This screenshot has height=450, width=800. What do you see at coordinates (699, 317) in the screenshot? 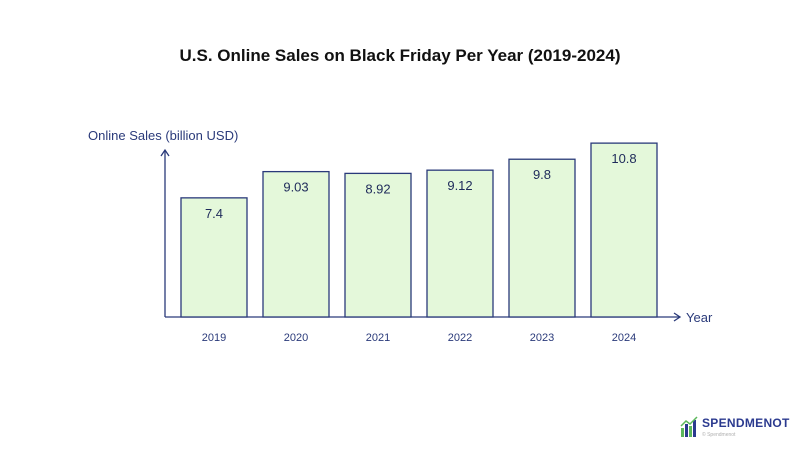
I see `x-axis-label: Year` at bounding box center [699, 317].